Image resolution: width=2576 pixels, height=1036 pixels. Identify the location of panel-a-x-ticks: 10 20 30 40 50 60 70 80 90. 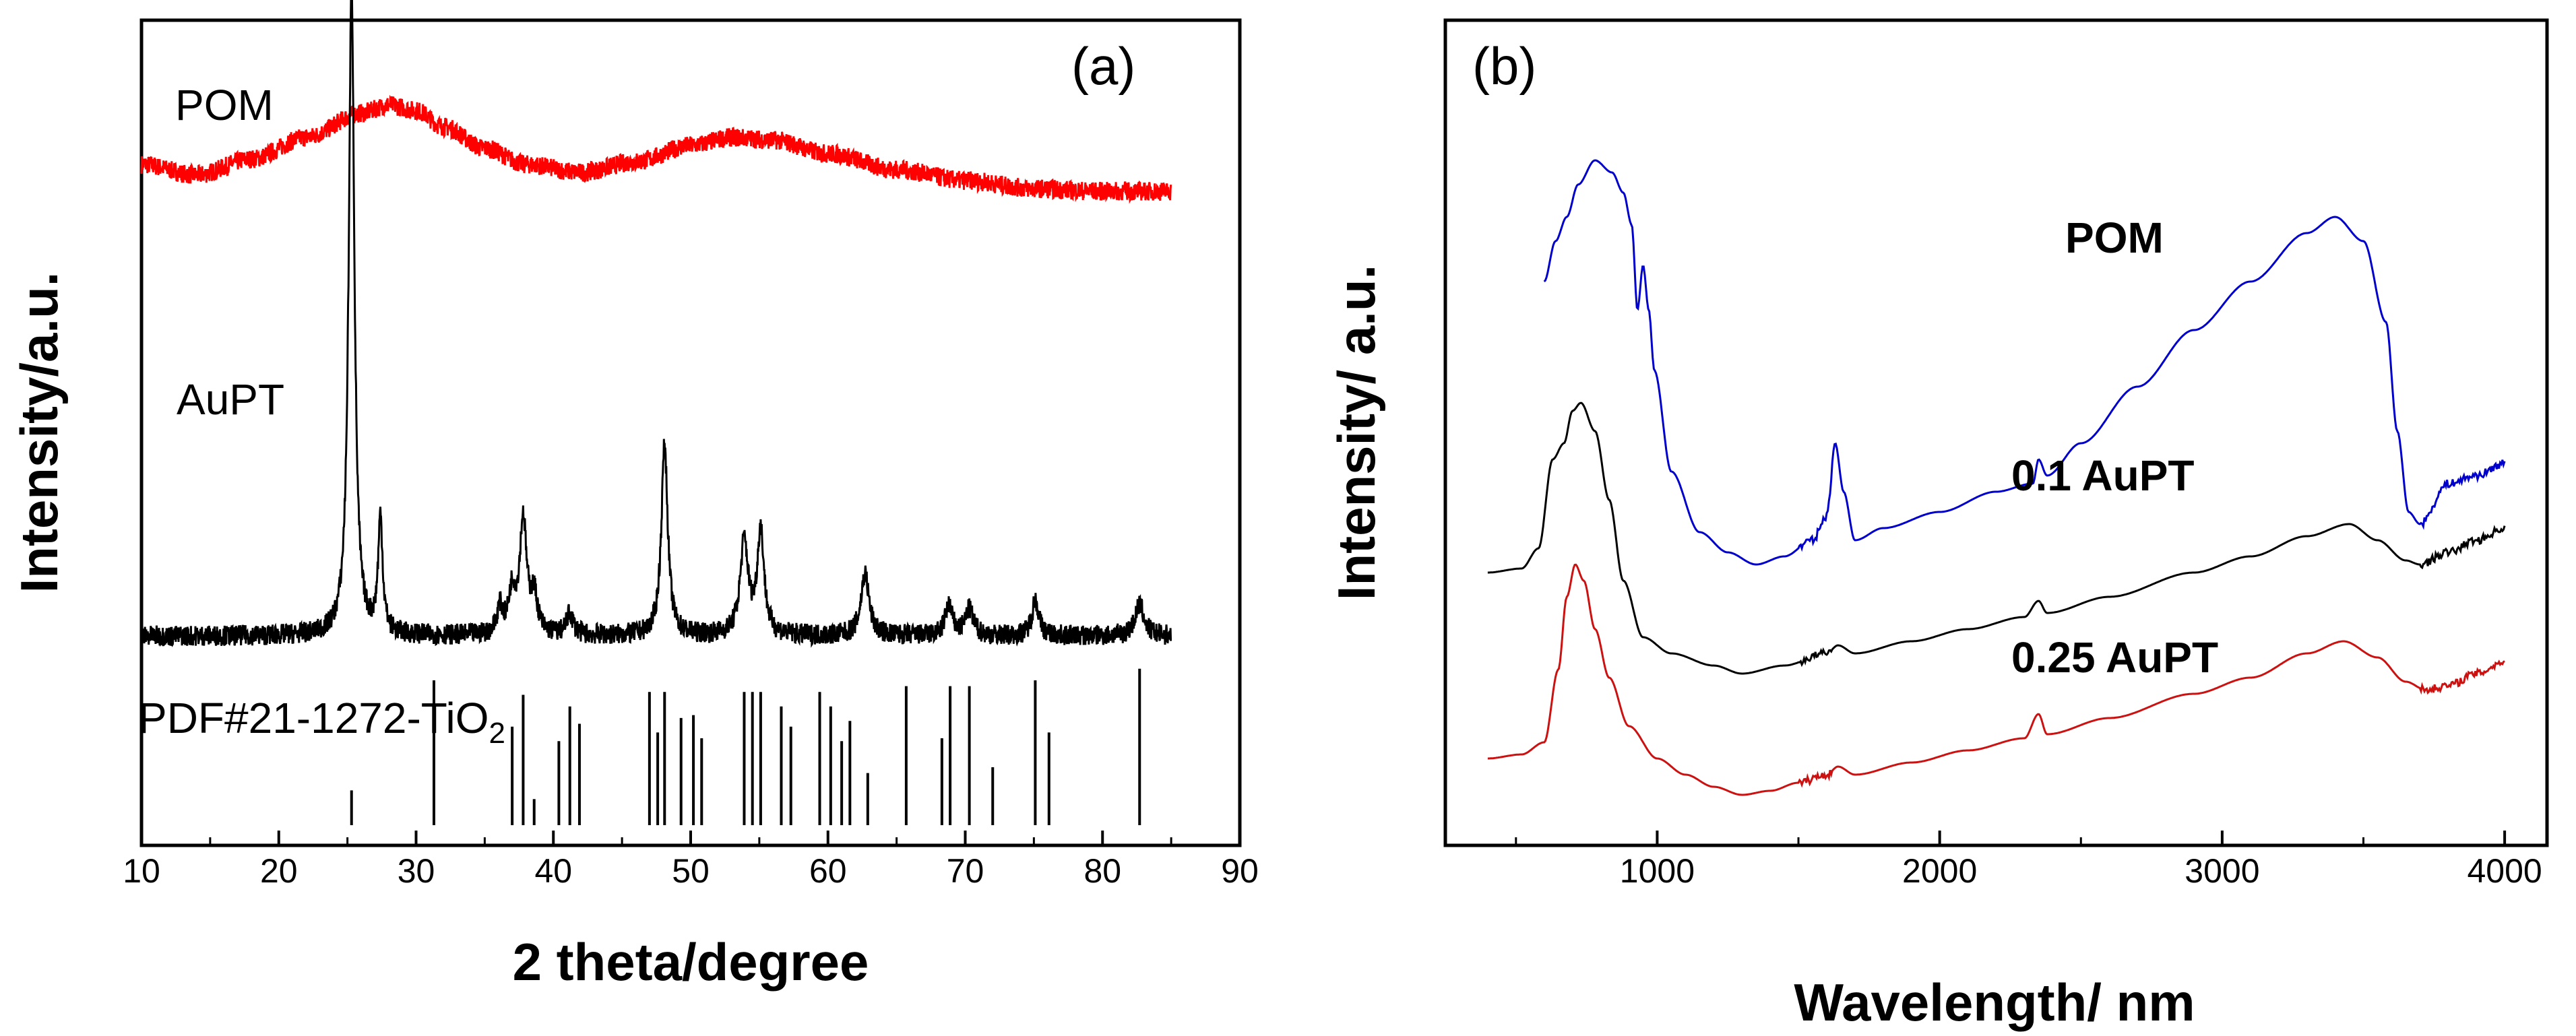
(691, 861).